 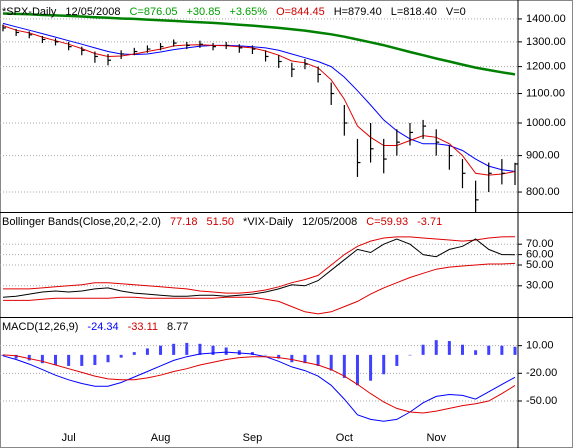 I want to click on header-part: C=876.05, so click(x=153, y=12).